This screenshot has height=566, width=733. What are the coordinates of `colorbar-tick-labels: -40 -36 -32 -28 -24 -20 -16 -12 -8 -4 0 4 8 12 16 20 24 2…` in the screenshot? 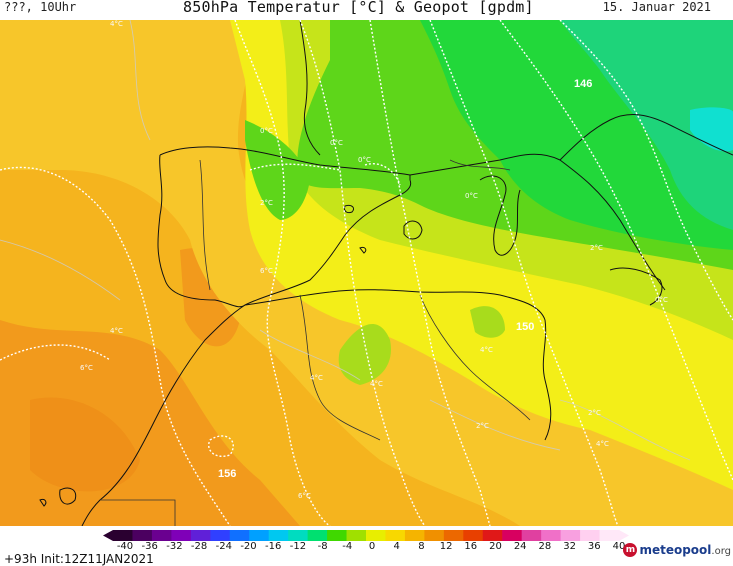 It's located at (365, 548).